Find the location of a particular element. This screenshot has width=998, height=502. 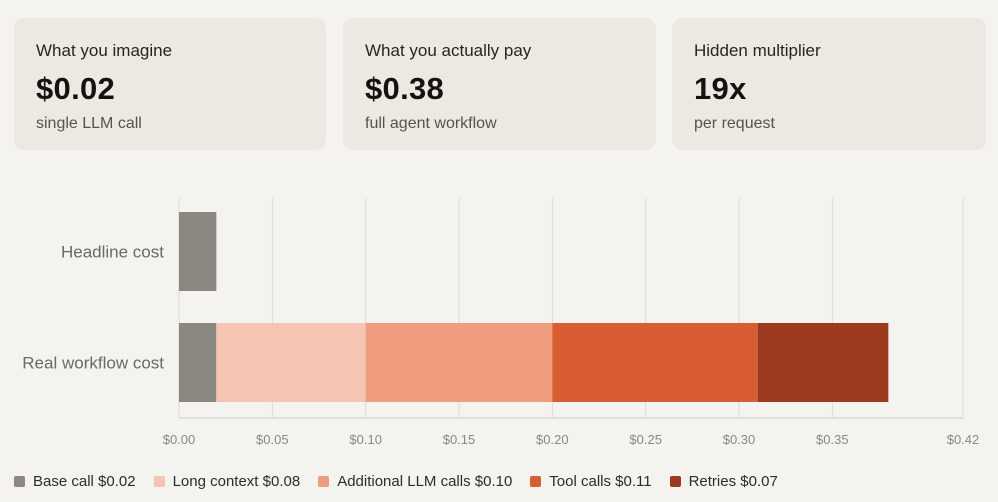

x-tick-label: $0.15 is located at coordinates (459, 439).